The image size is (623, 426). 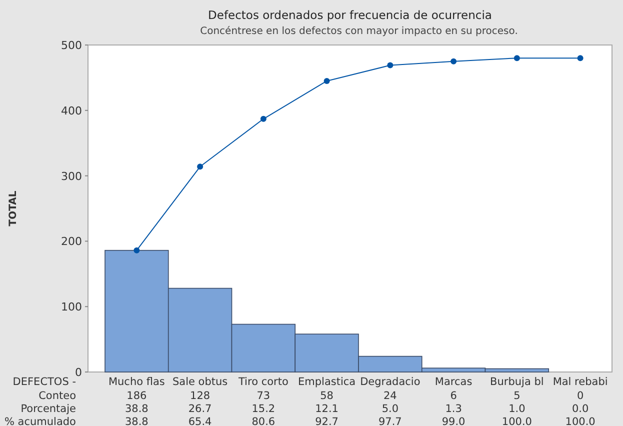 I want to click on y-tick-label: 0, so click(x=78, y=372).